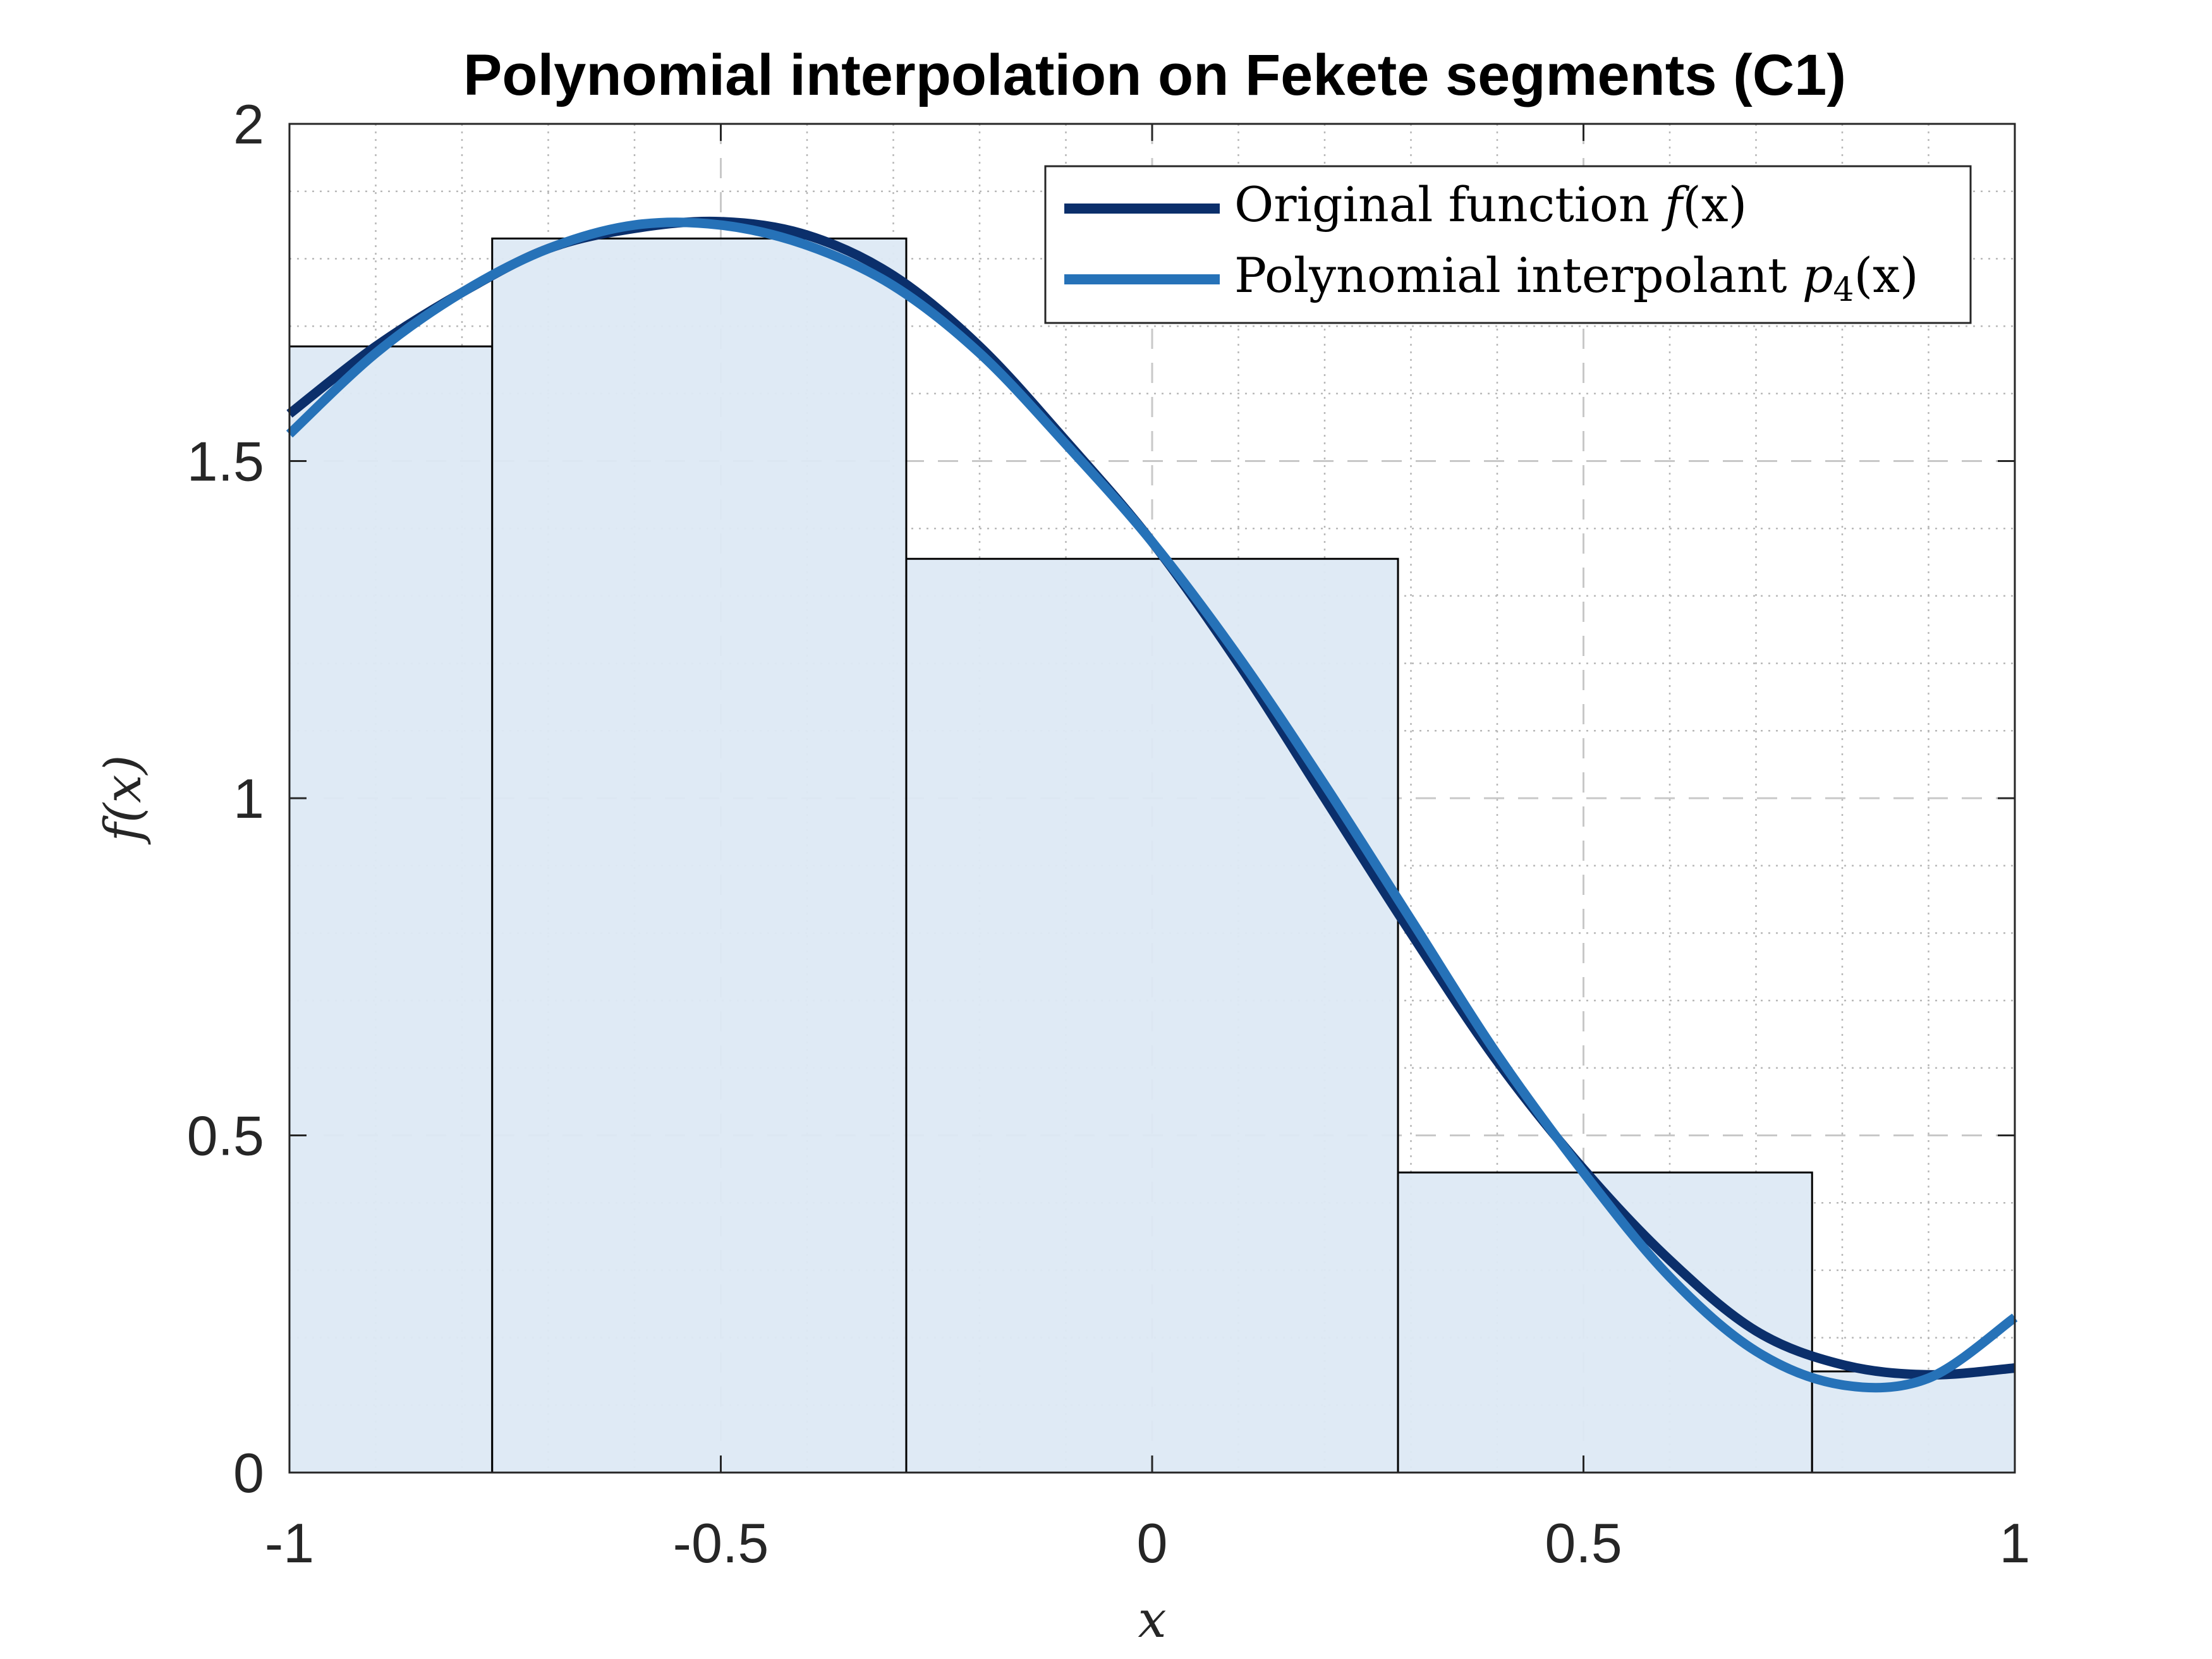 The width and height of the screenshot is (2212, 1659). I want to click on x-tick-label: -0.5, so click(721, 1543).